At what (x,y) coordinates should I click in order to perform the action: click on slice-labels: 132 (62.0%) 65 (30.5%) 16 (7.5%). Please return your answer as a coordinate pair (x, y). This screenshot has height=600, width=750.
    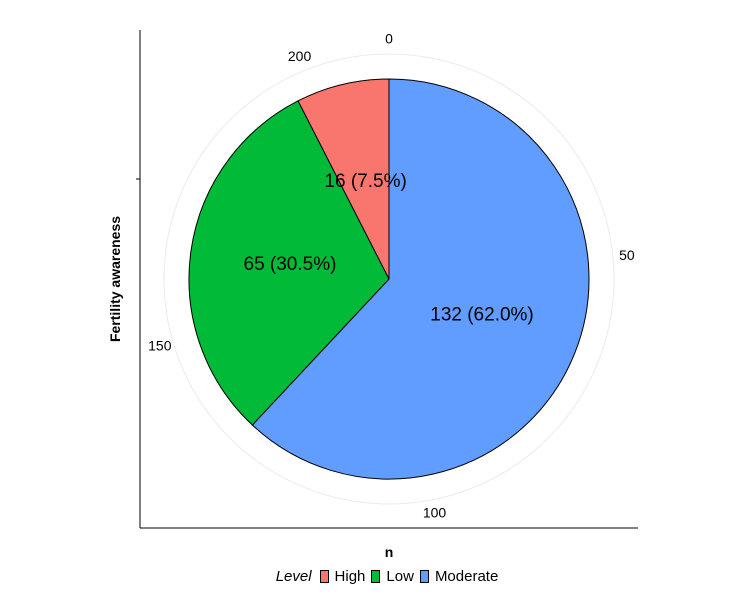
    Looking at the image, I should click on (389, 248).